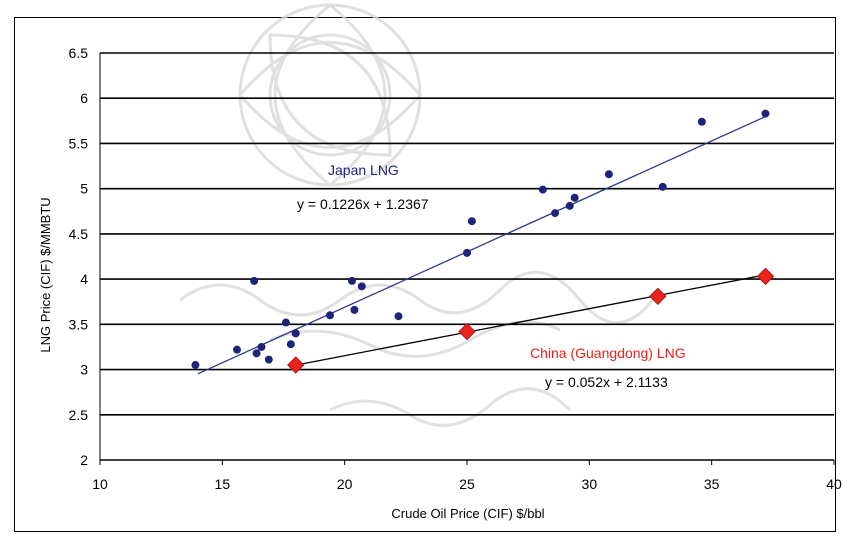  Describe the element at coordinates (79, 415) in the screenshot. I see `y-tick-label: 2.5` at that location.